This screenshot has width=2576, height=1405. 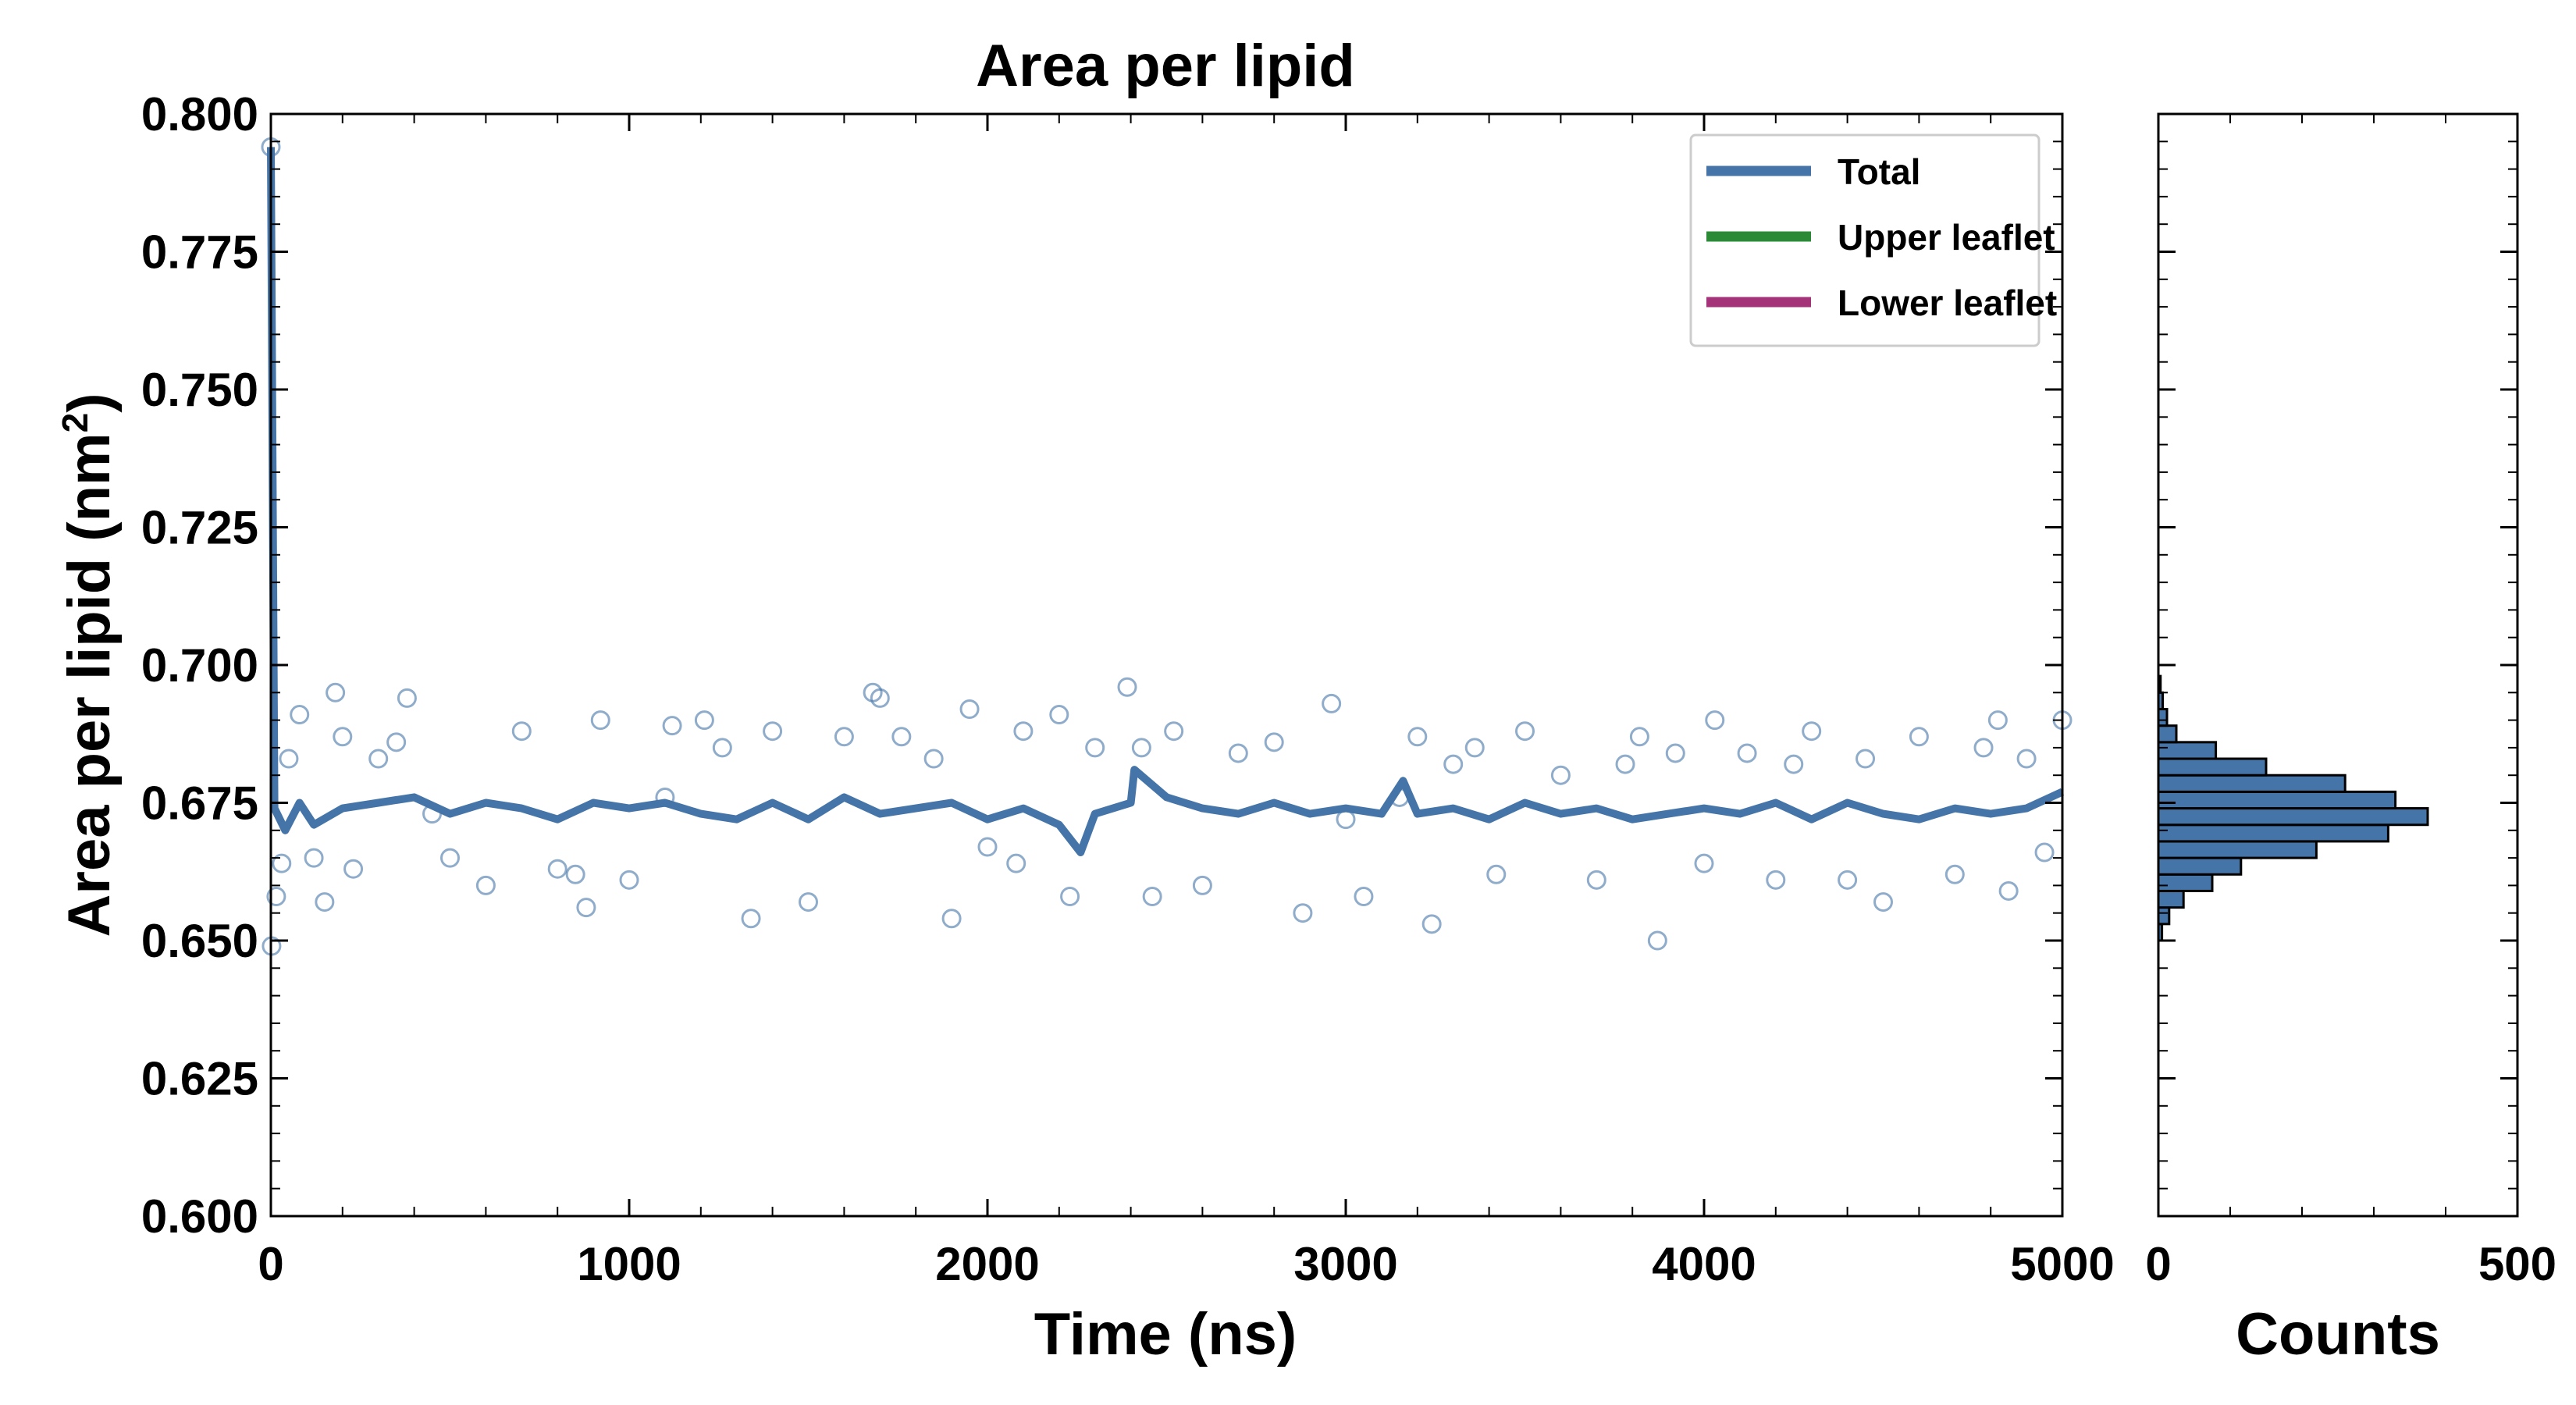 I want to click on x-tick-label: 5000, so click(x=2062, y=1264).